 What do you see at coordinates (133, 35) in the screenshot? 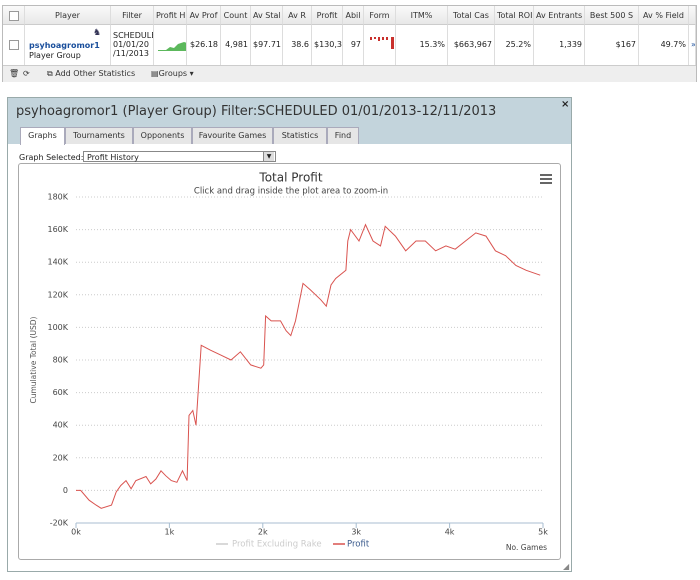
I see `filter-line: SCHEDULE` at bounding box center [133, 35].